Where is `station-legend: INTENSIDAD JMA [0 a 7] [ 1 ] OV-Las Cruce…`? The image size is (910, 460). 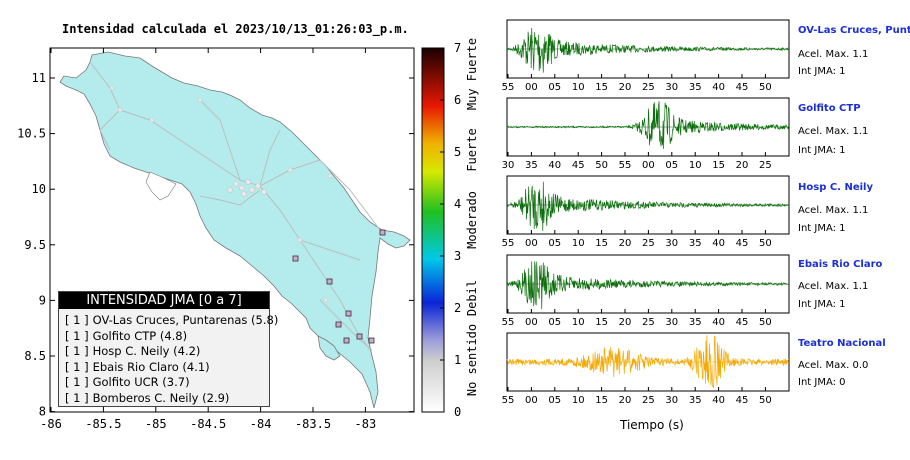
station-legend: INTENSIDAD JMA [0 a 7] [ 1 ] OV-Las Cruce… is located at coordinates (168, 349).